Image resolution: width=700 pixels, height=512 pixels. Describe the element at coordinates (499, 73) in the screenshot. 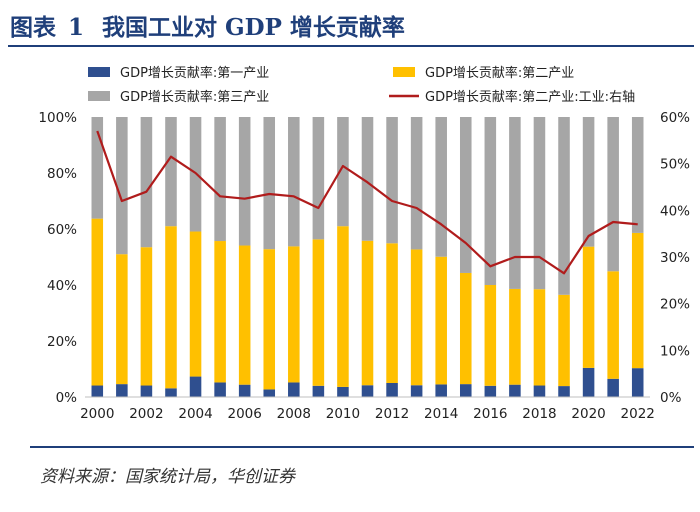

I see `legend-label-2: GDP增长贡献率:第二产业` at that location.